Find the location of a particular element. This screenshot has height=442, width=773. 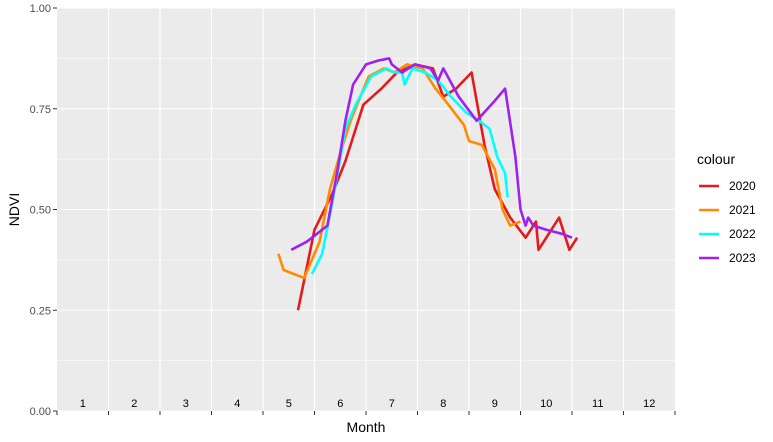

legend-label-2023: 2023 is located at coordinates (742, 258).